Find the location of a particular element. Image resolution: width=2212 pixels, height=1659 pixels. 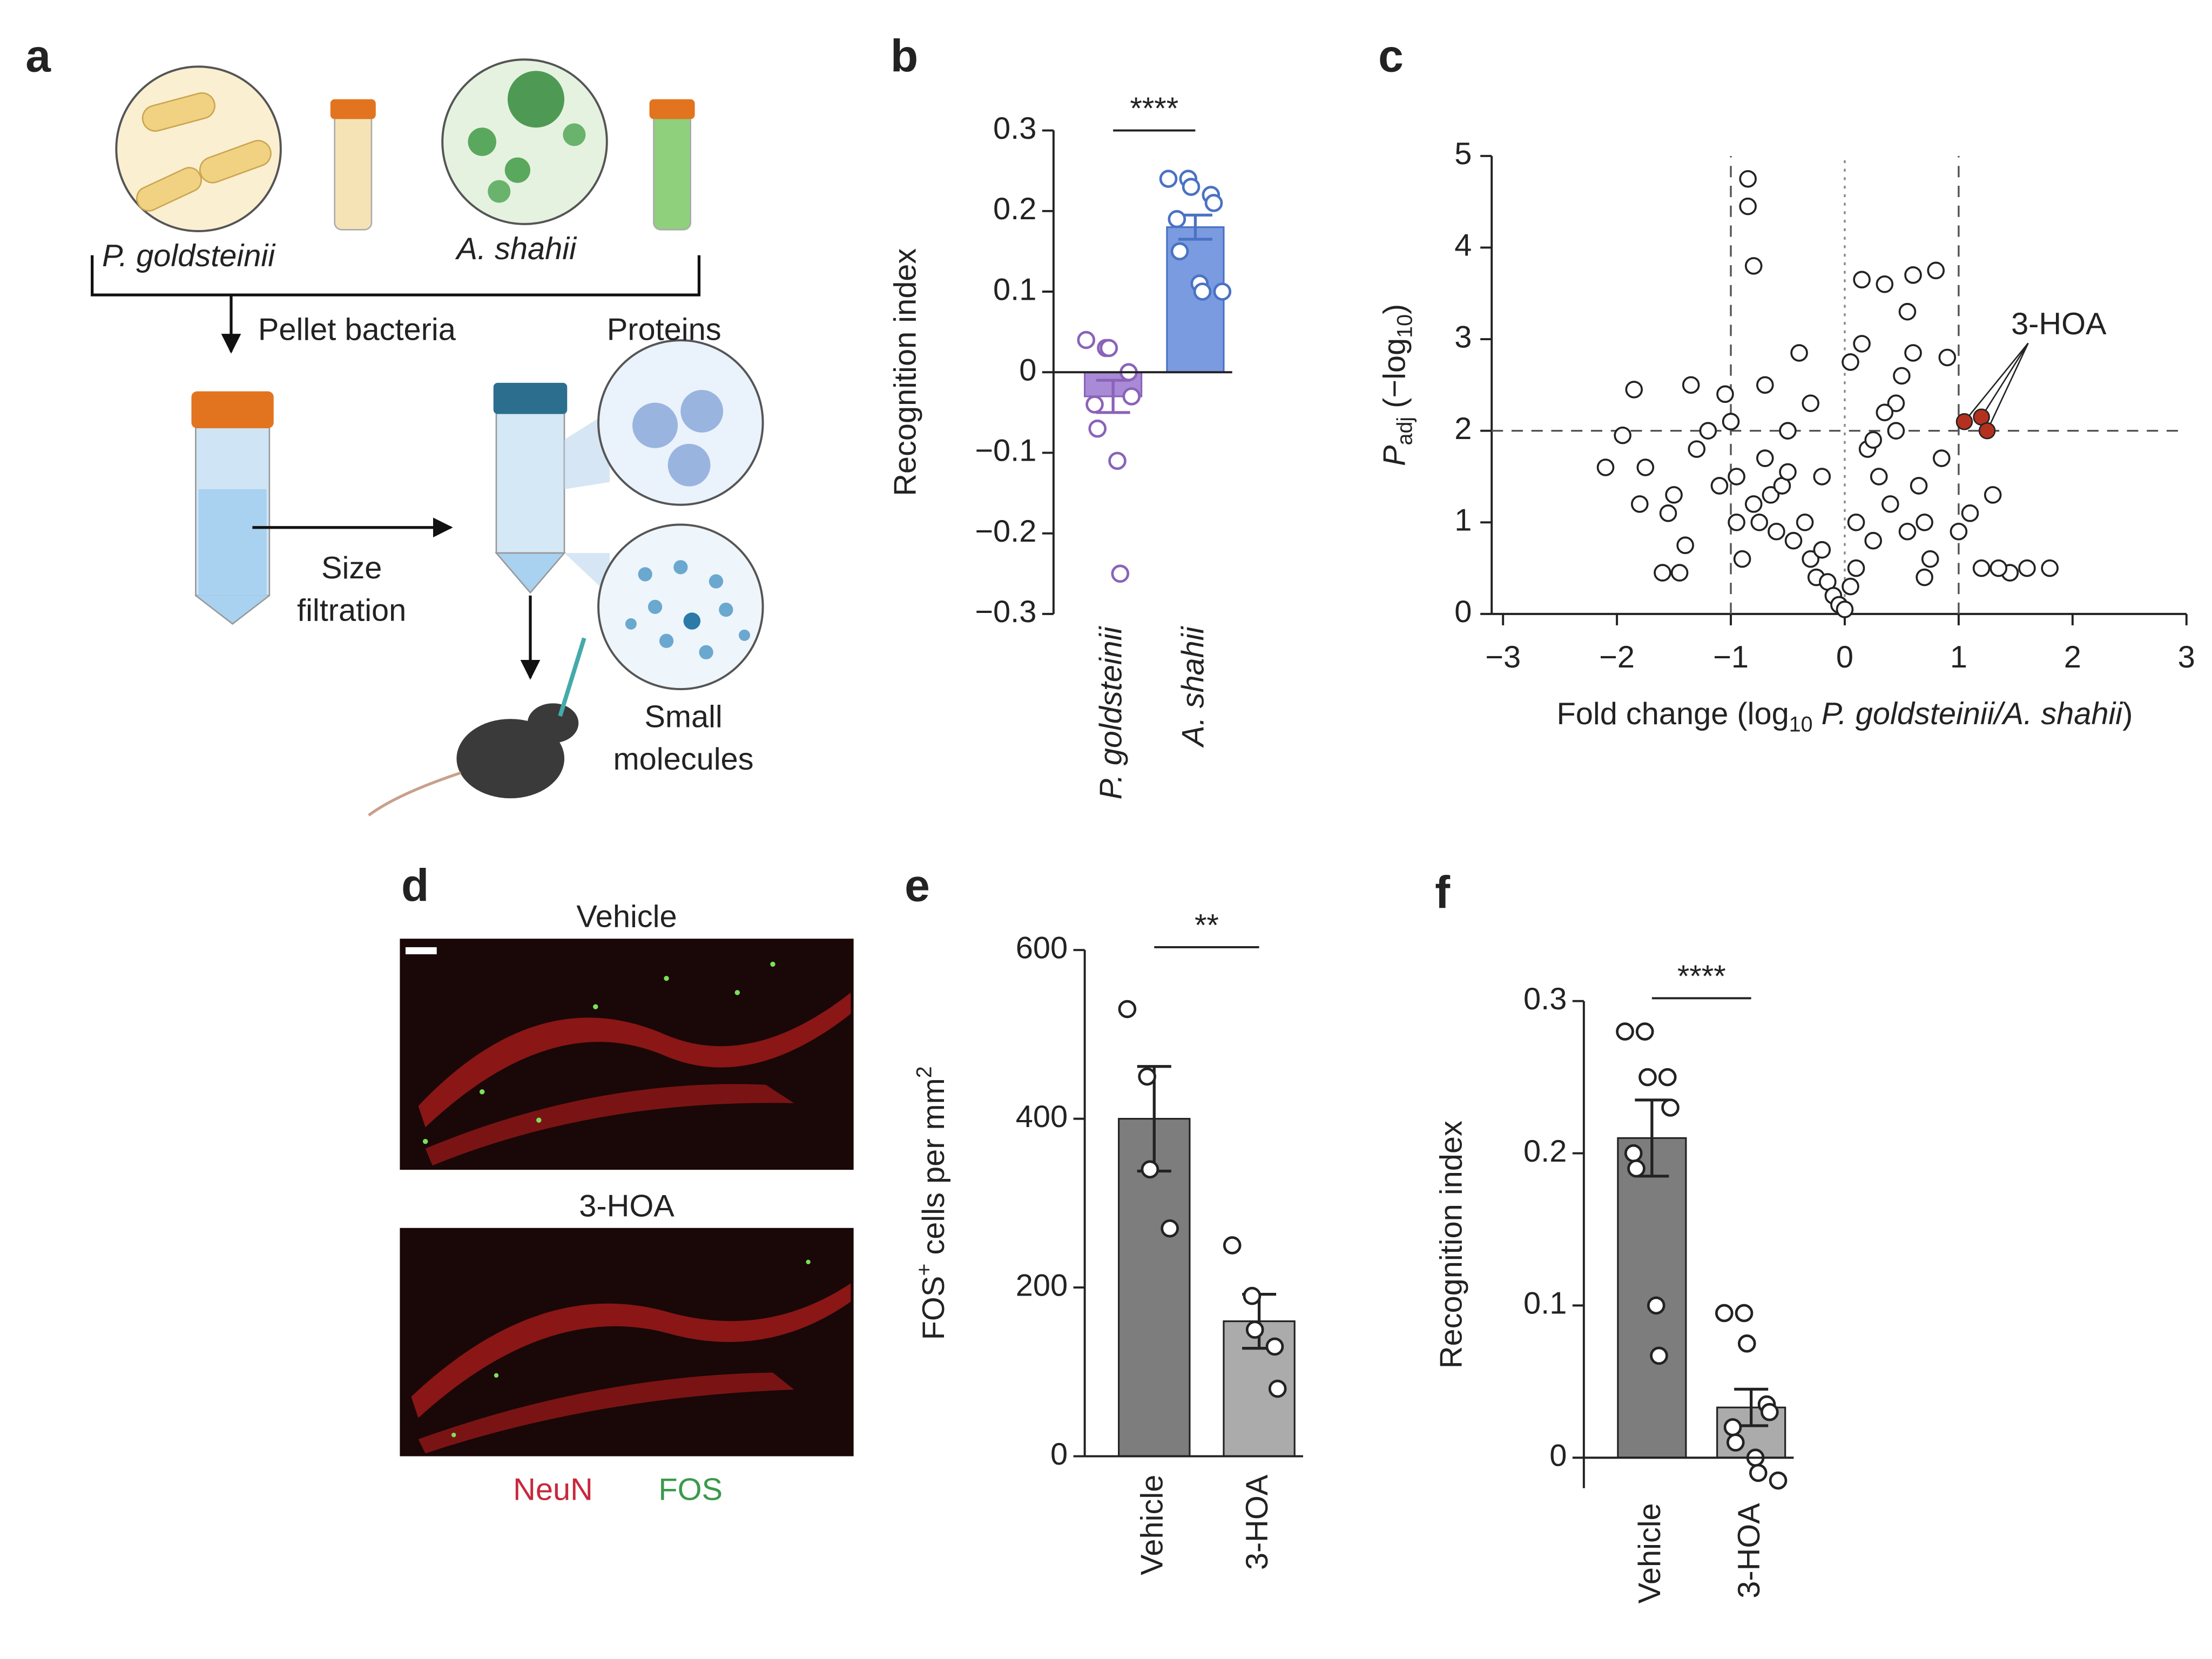

y-tick-label: −0.2 is located at coordinates (1005, 531).